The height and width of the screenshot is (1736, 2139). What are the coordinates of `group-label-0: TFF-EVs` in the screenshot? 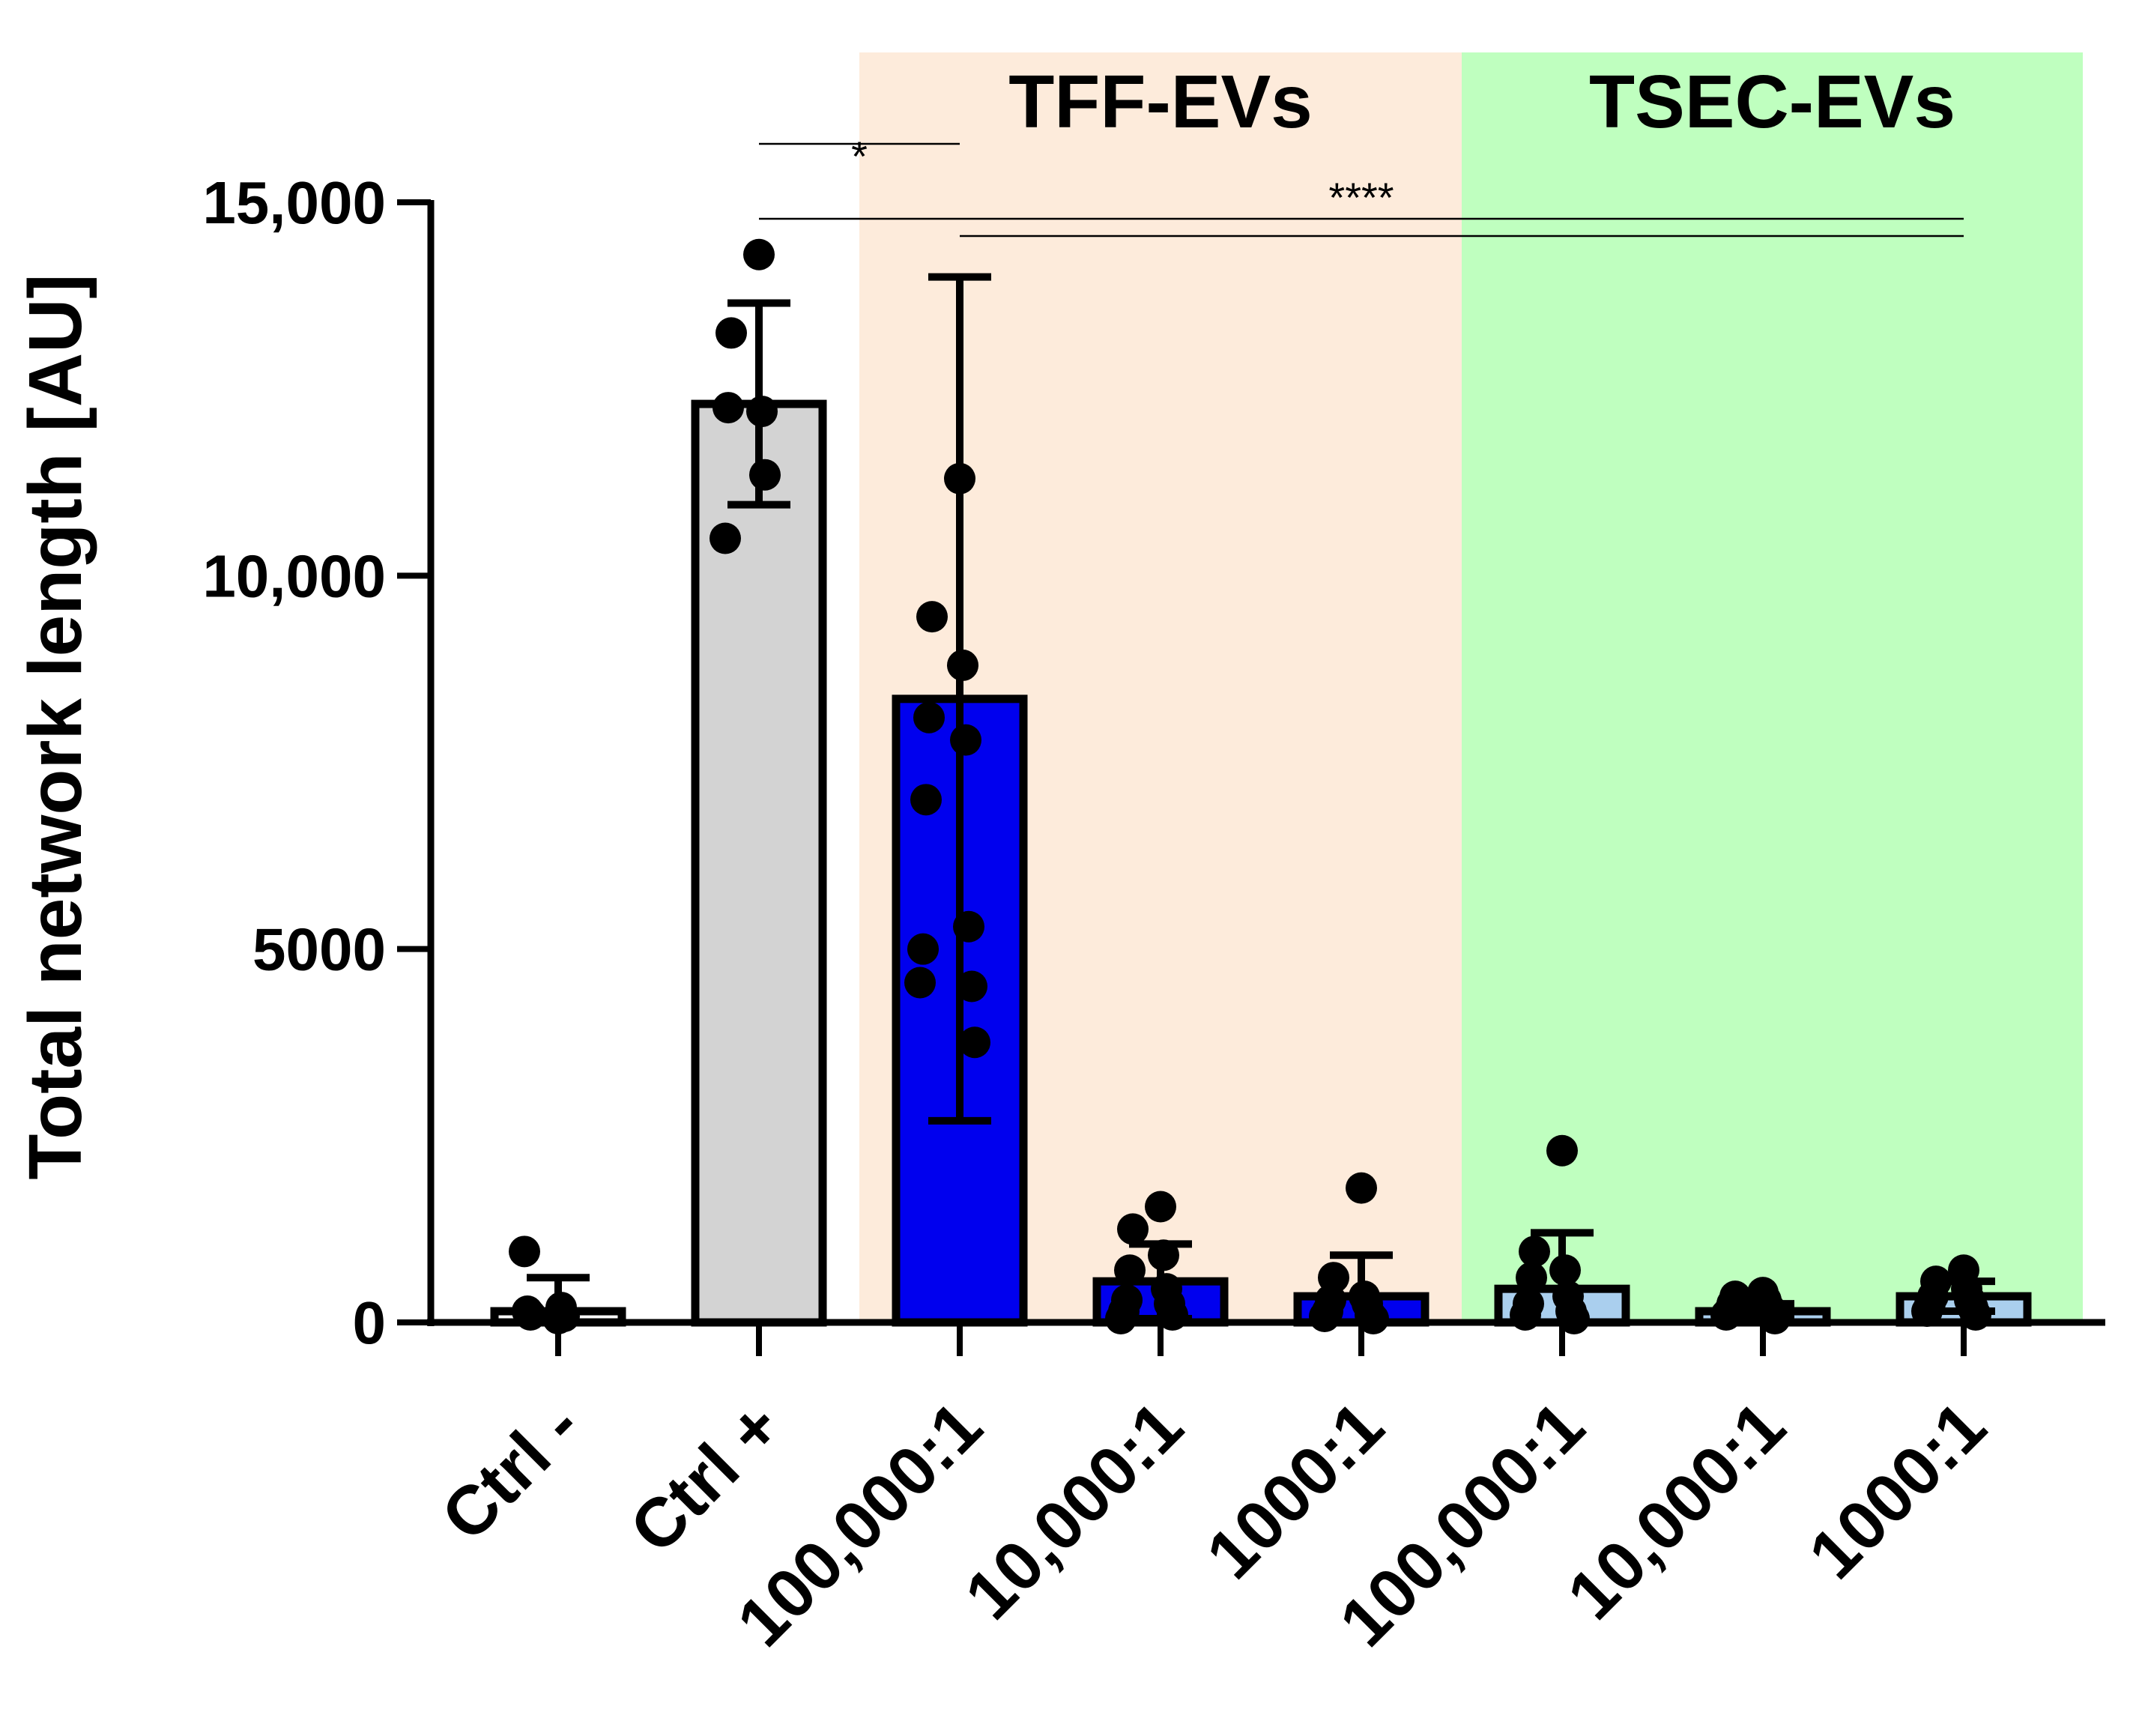 It's located at (1160, 102).